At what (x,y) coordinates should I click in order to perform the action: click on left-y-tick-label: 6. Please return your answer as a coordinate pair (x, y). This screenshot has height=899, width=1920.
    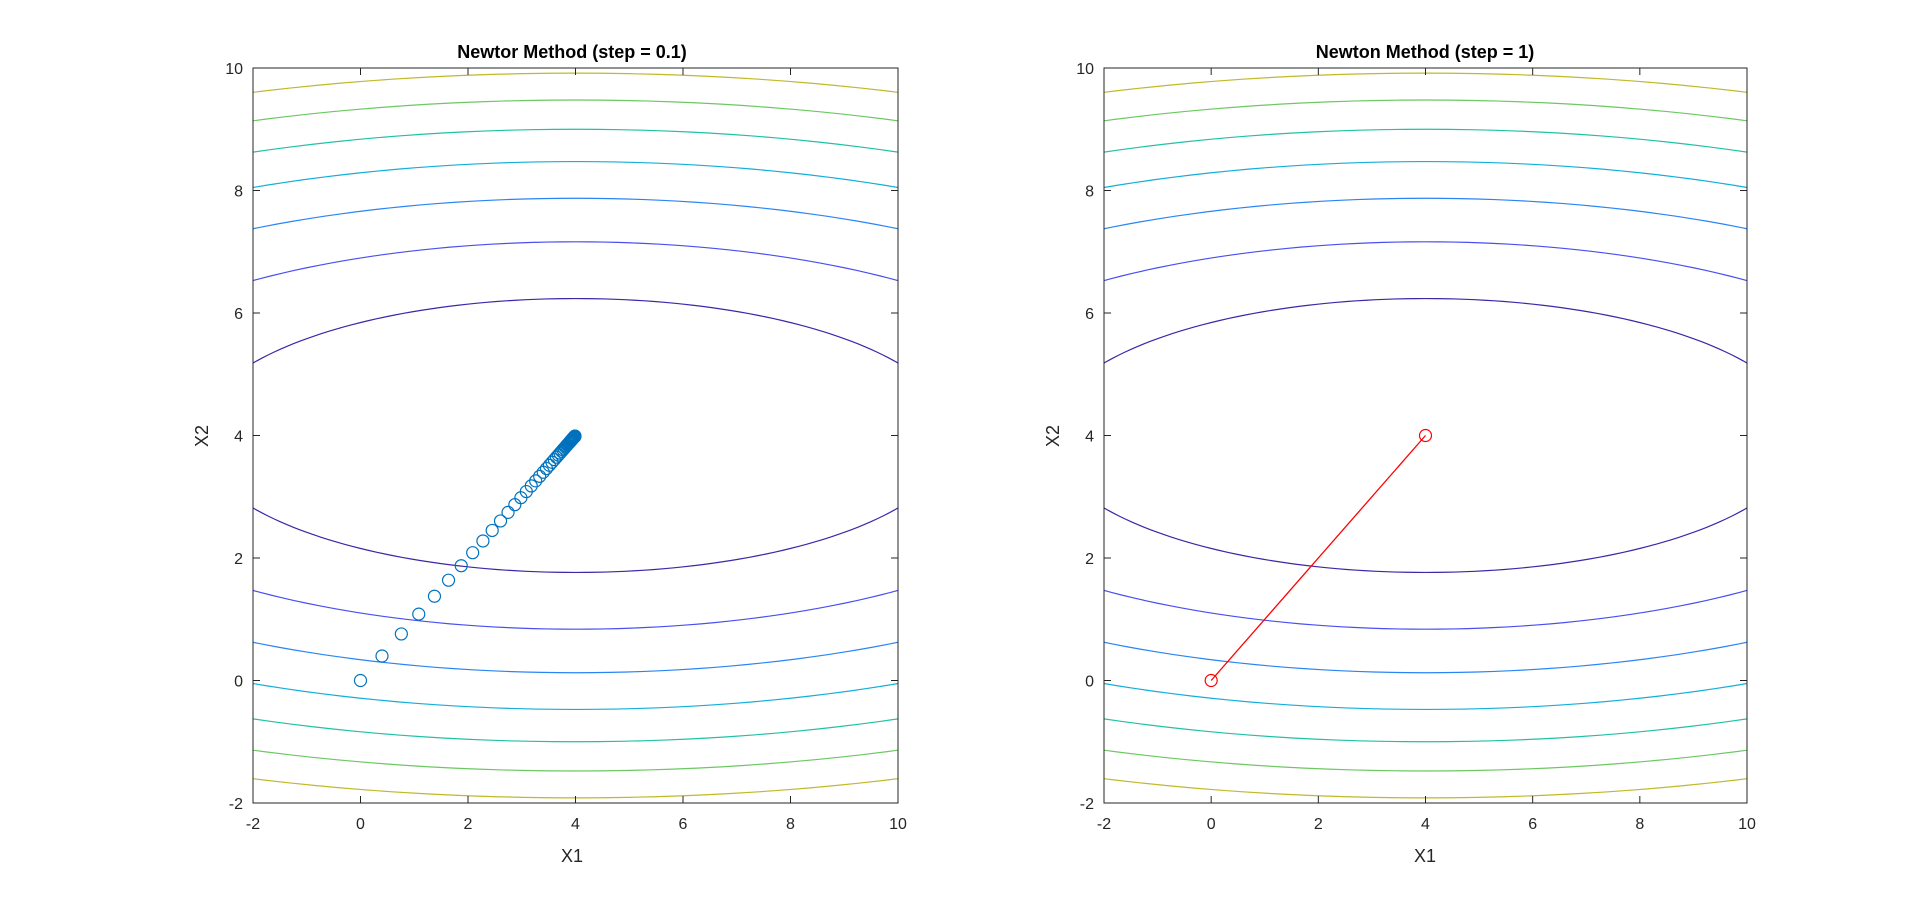
    Looking at the image, I should click on (238, 314).